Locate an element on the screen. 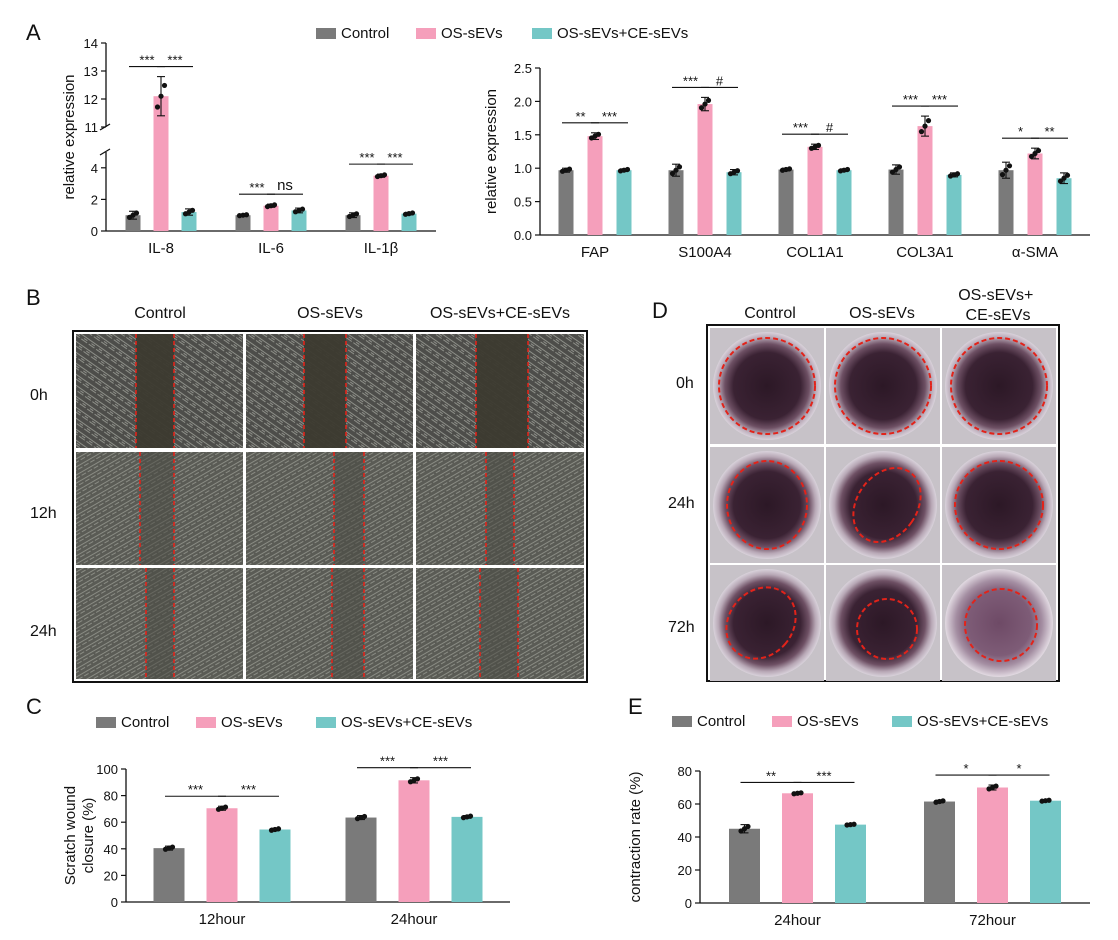  significance-label: ** is located at coordinates (1049, 131).